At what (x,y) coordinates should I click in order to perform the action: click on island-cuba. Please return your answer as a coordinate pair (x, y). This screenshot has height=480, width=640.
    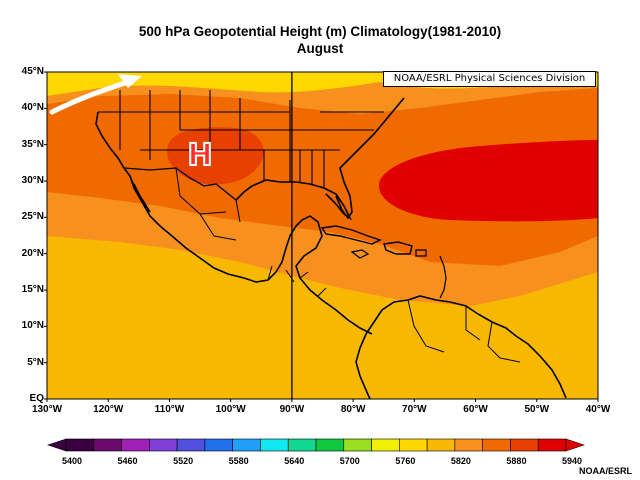
    Looking at the image, I should click on (351, 235).